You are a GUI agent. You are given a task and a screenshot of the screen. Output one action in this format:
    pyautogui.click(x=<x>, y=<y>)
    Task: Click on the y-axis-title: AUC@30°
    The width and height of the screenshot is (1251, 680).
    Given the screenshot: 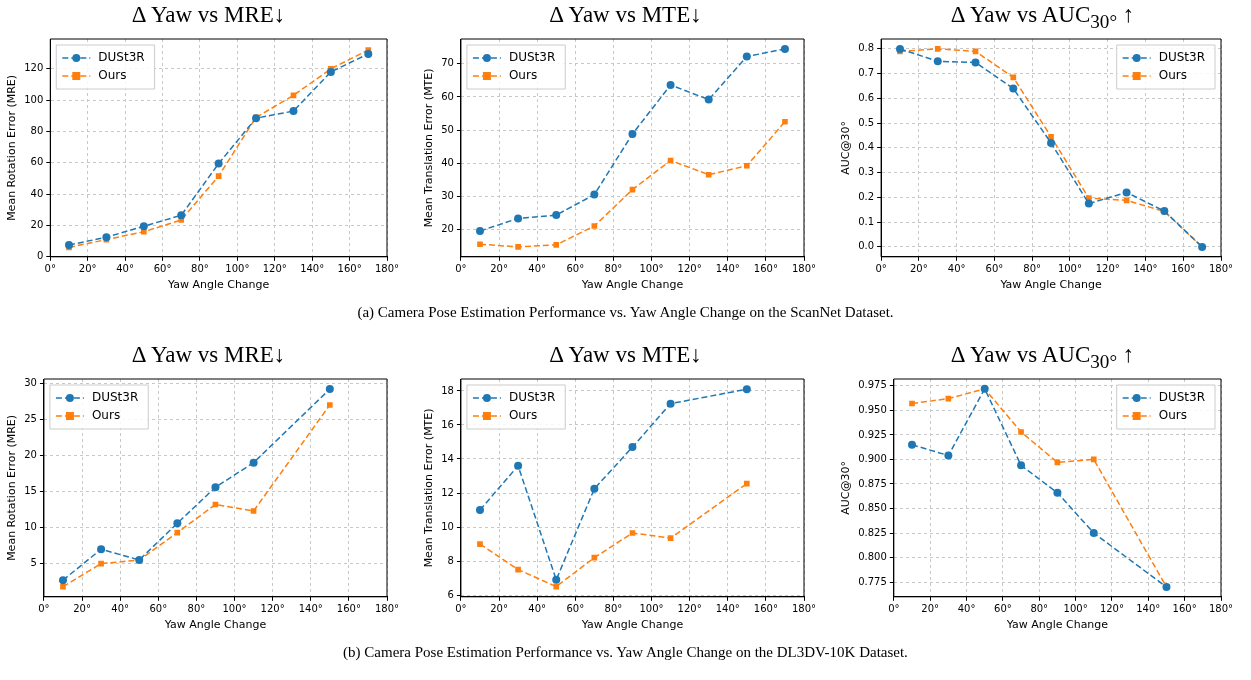 What is the action you would take?
    pyautogui.click(x=846, y=148)
    